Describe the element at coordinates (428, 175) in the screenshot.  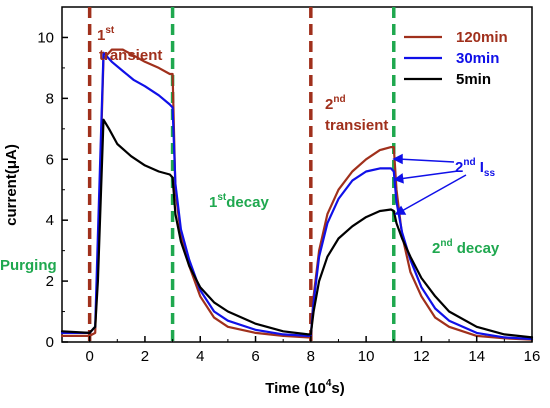
I see `iss-arrow-middle` at that location.